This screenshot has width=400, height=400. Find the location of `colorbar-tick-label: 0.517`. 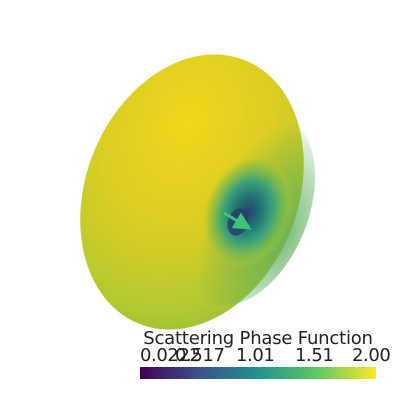

colorbar-tick-label: 0.517 is located at coordinates (200, 355).